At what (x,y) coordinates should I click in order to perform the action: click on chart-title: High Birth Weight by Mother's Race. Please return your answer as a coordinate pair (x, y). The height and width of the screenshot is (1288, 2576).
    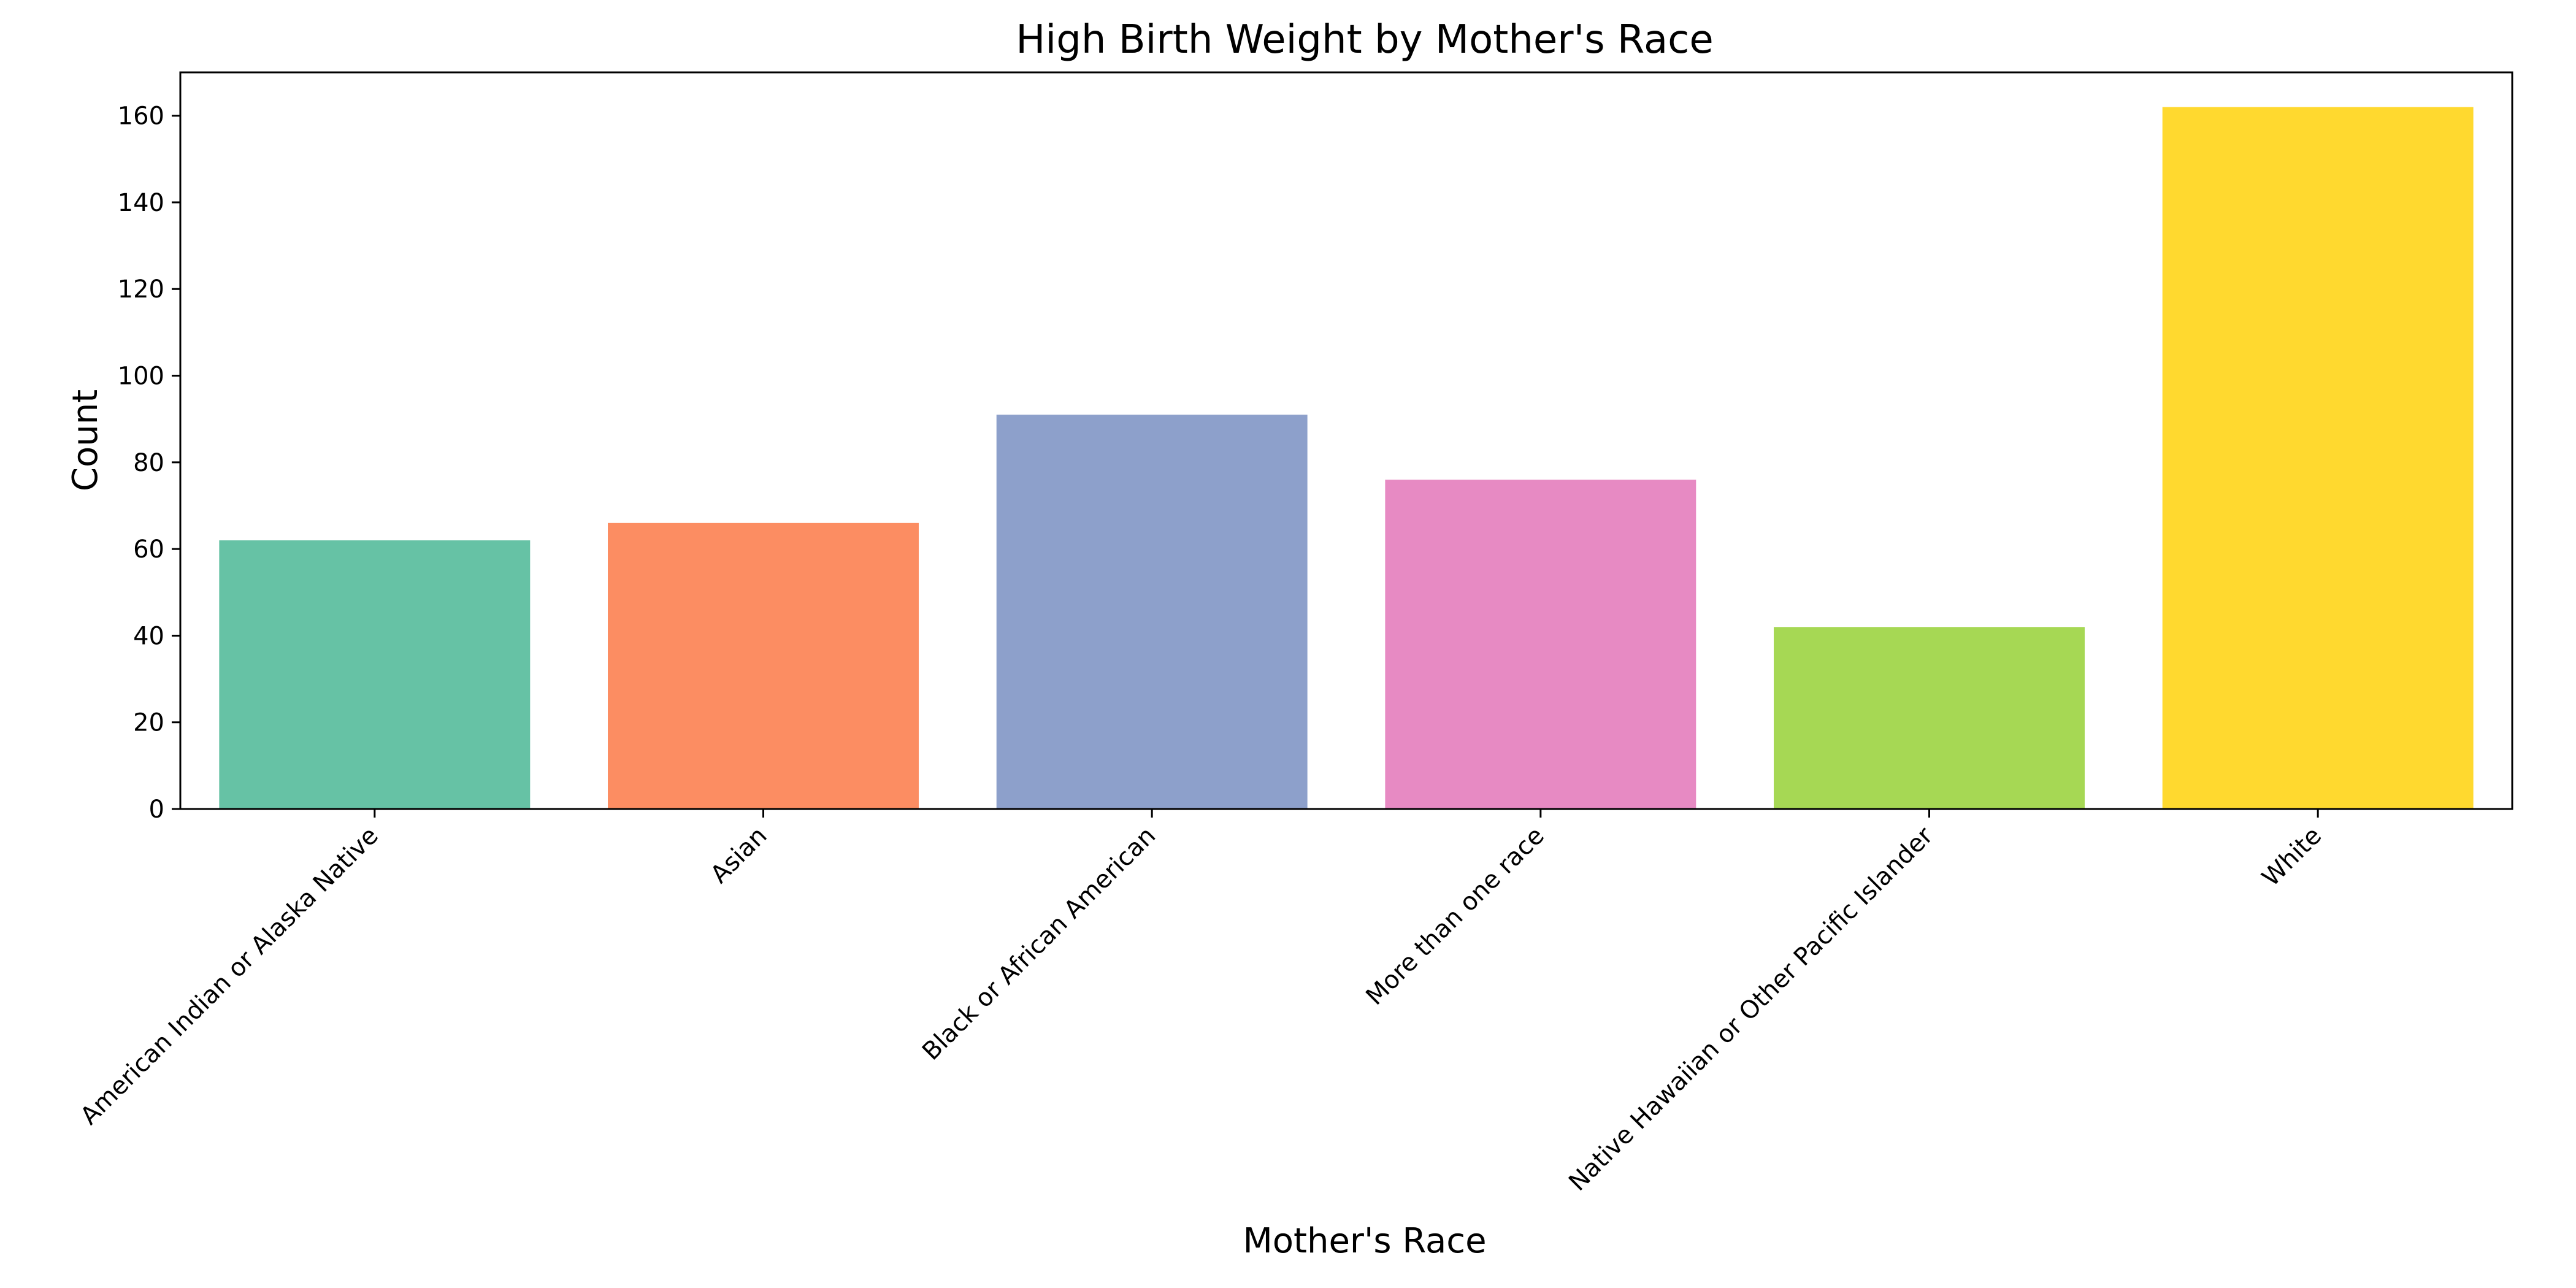
    Looking at the image, I should click on (1364, 40).